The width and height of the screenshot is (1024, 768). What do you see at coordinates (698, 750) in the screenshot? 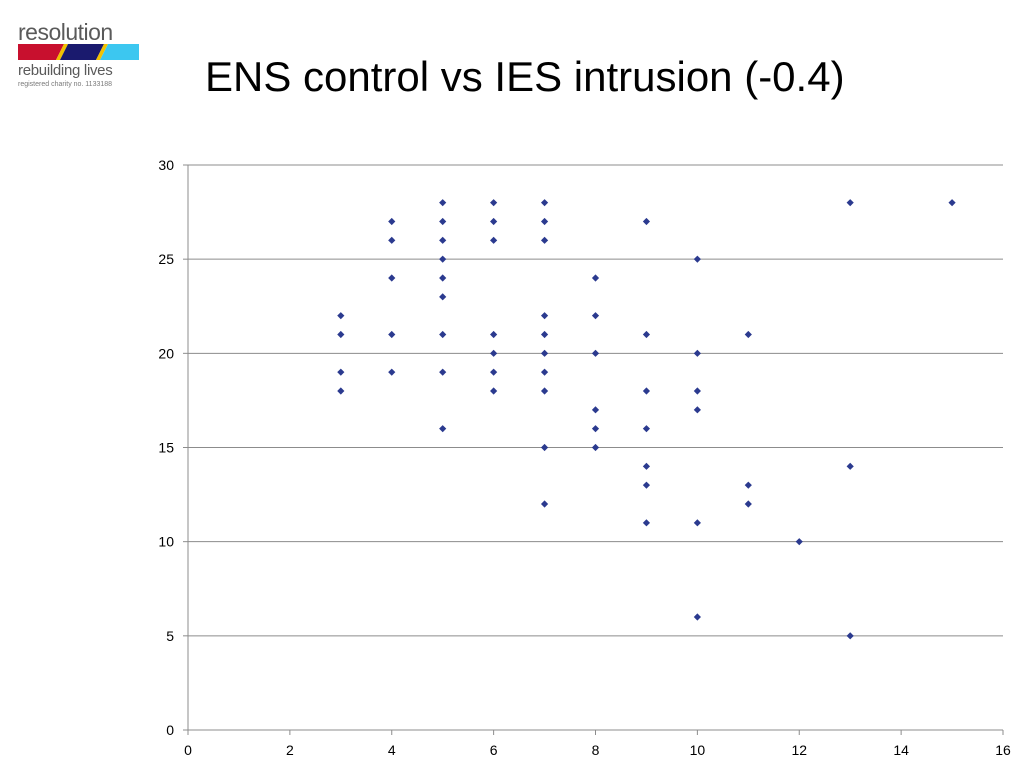
I see `x-tick-label: 10` at bounding box center [698, 750].